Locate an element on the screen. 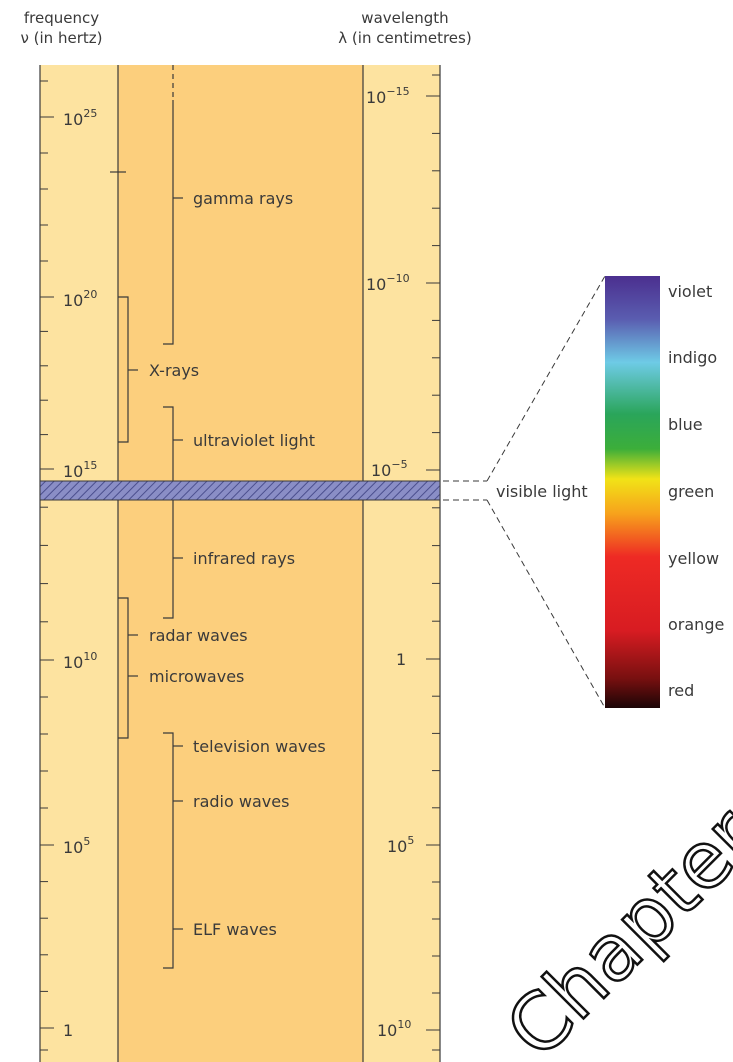 The width and height of the screenshot is (733, 1062). wave-label-10-10: 1010 is located at coordinates (394, 1029).